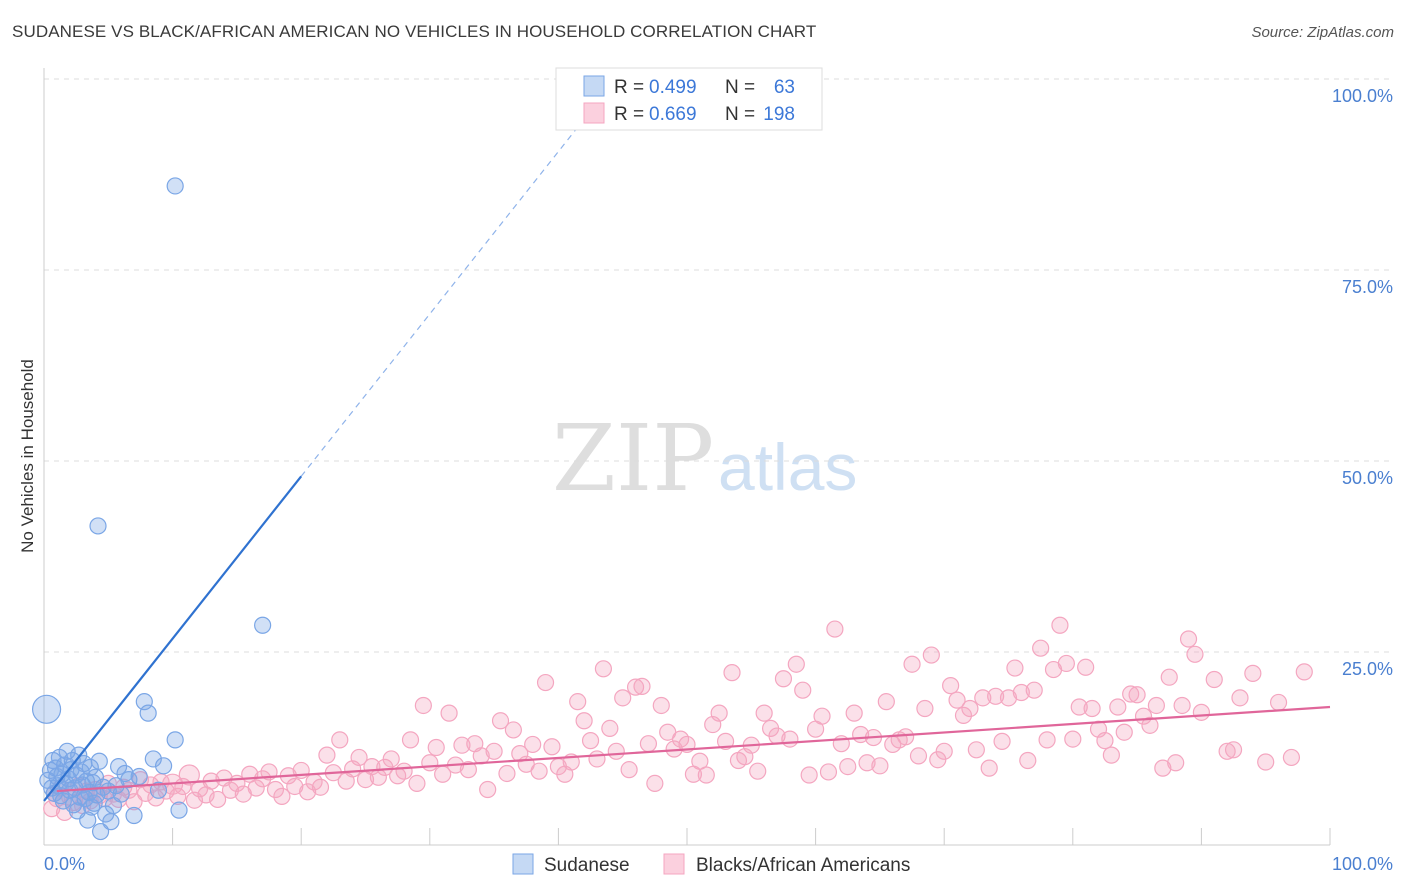 This screenshot has width=1406, height=892. I want to click on stats-legend-n-value-2: 198, so click(779, 114).